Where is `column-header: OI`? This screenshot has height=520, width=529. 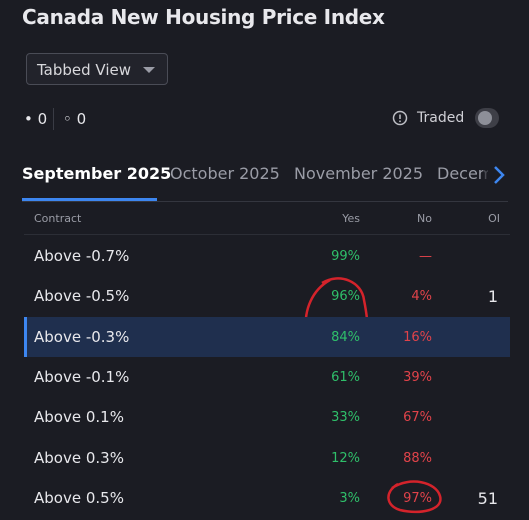 column-header: OI is located at coordinates (494, 218).